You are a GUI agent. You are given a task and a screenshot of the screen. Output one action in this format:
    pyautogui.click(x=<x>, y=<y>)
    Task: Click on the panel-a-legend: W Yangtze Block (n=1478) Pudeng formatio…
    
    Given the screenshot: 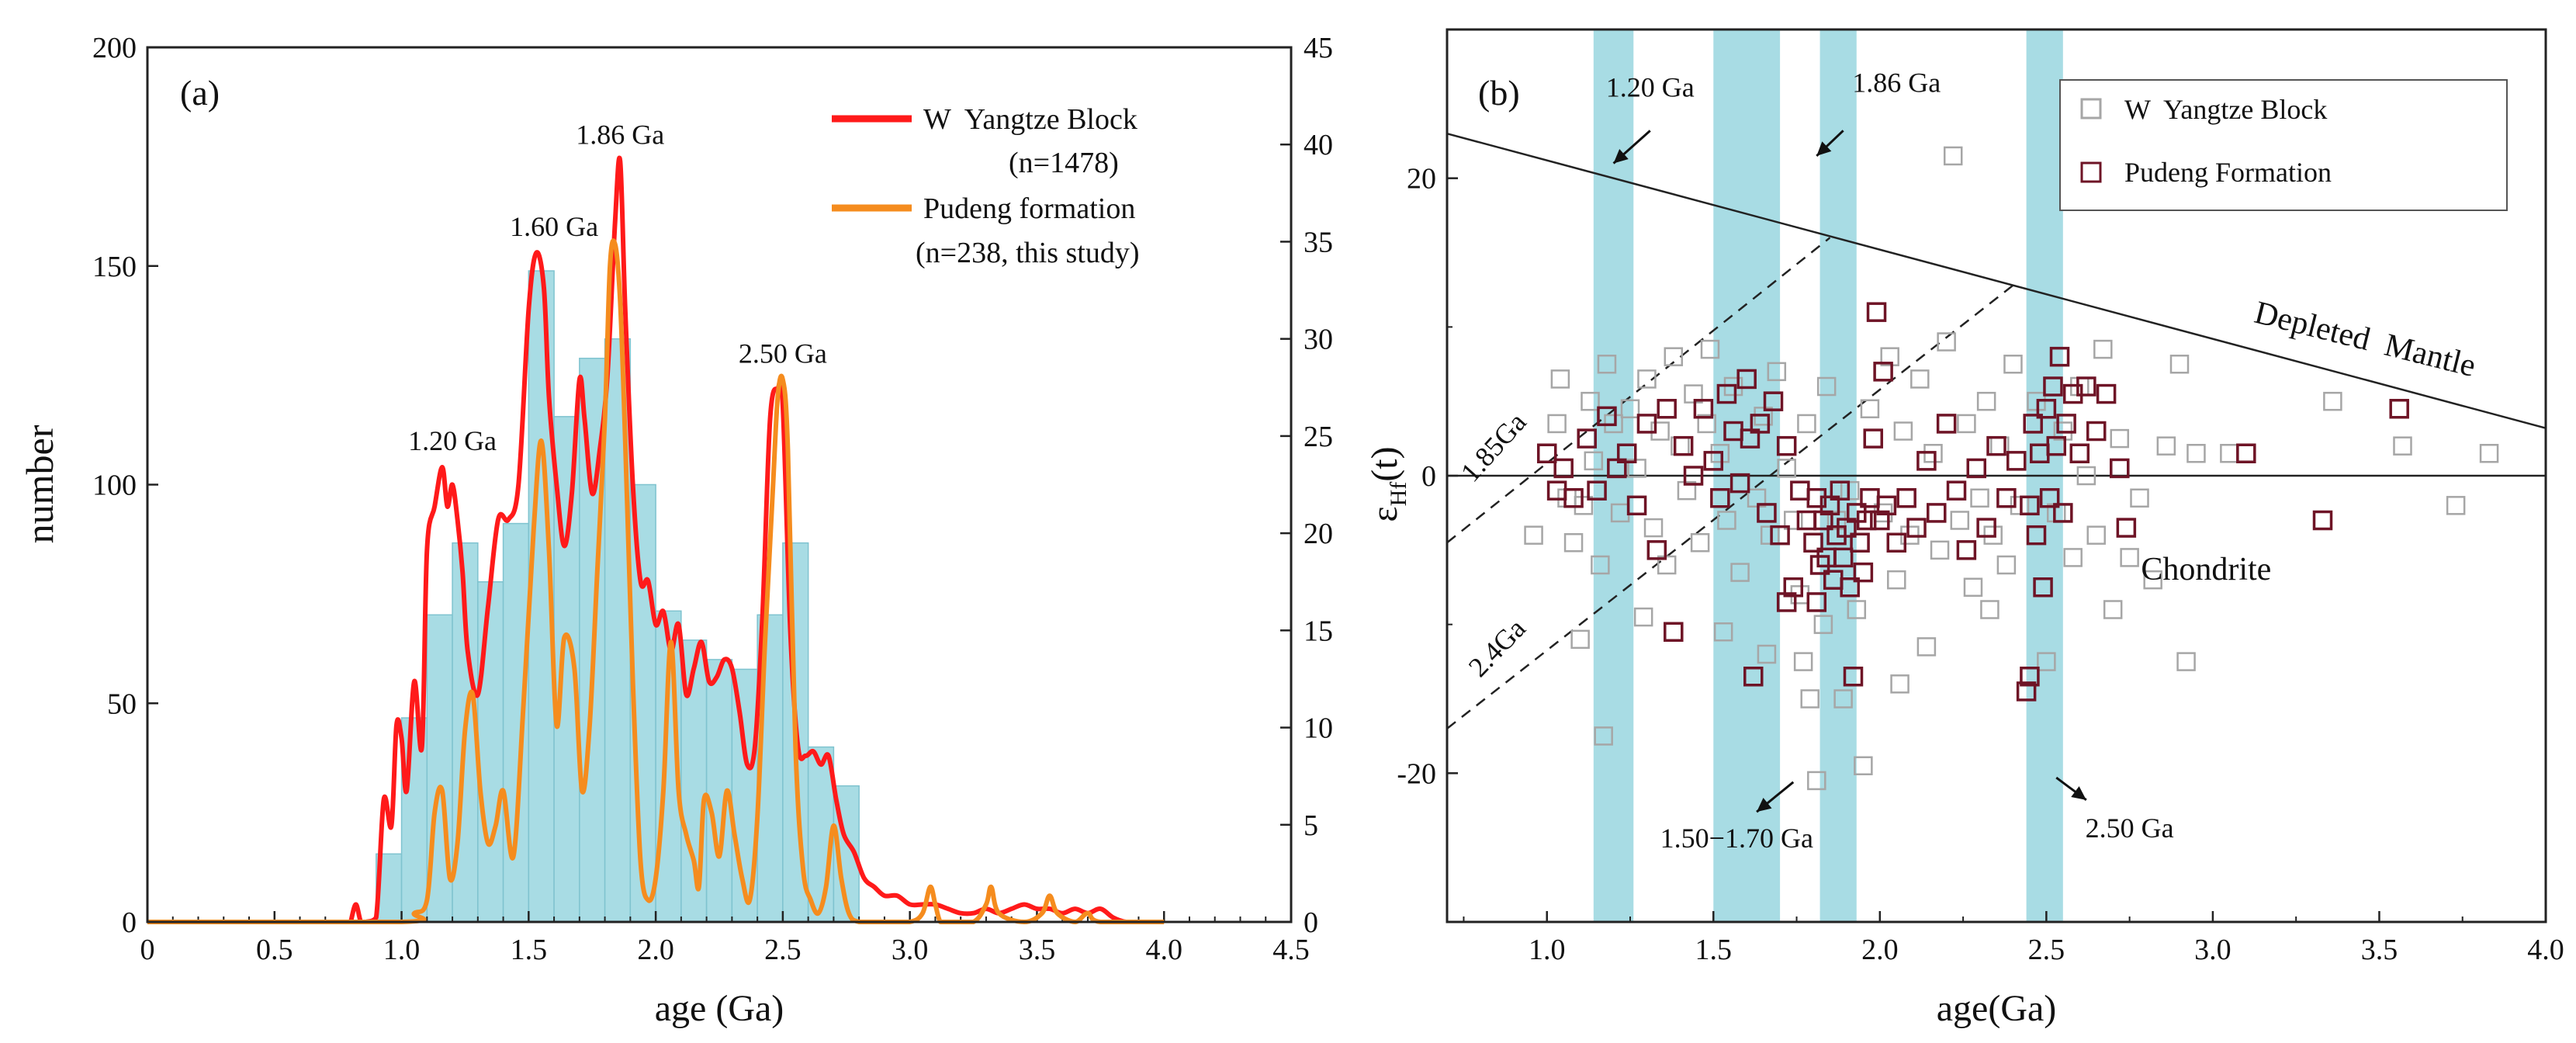 What is the action you would take?
    pyautogui.click(x=986, y=186)
    